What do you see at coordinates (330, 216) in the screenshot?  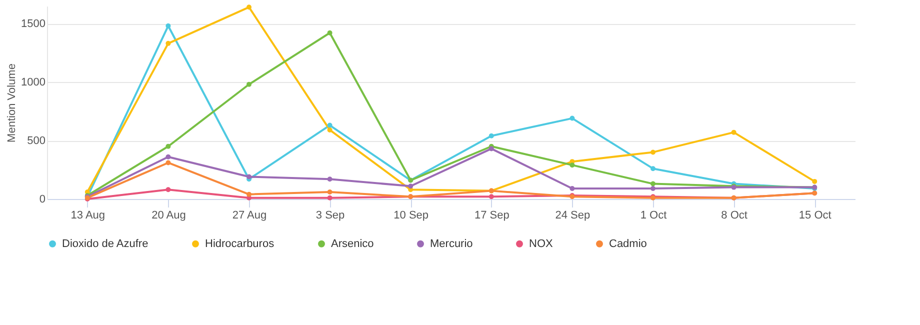 I see `x-tick-label: 3 Sep` at bounding box center [330, 216].